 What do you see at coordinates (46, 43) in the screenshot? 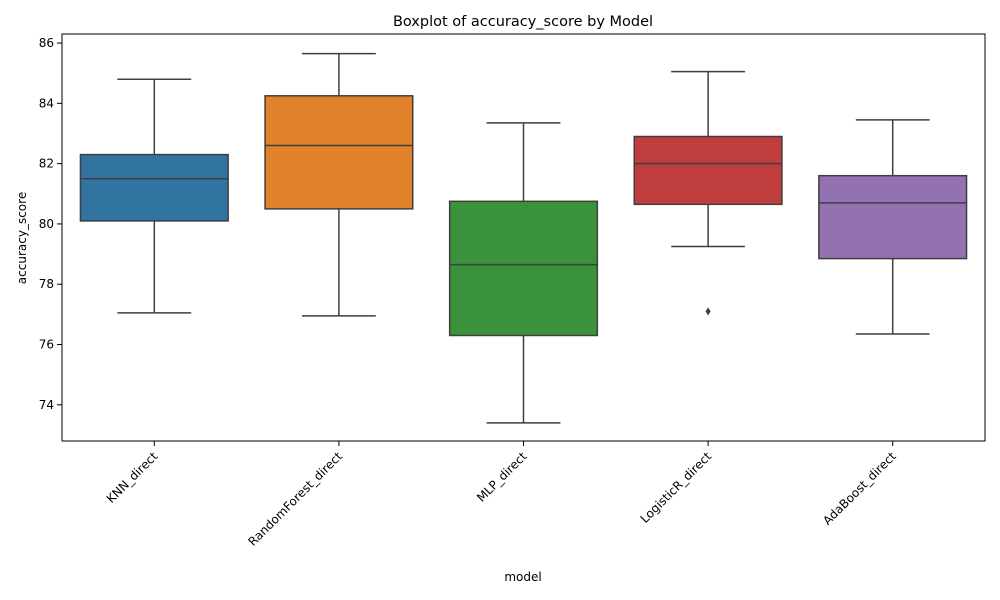
I see `y-tick-label: 86` at bounding box center [46, 43].